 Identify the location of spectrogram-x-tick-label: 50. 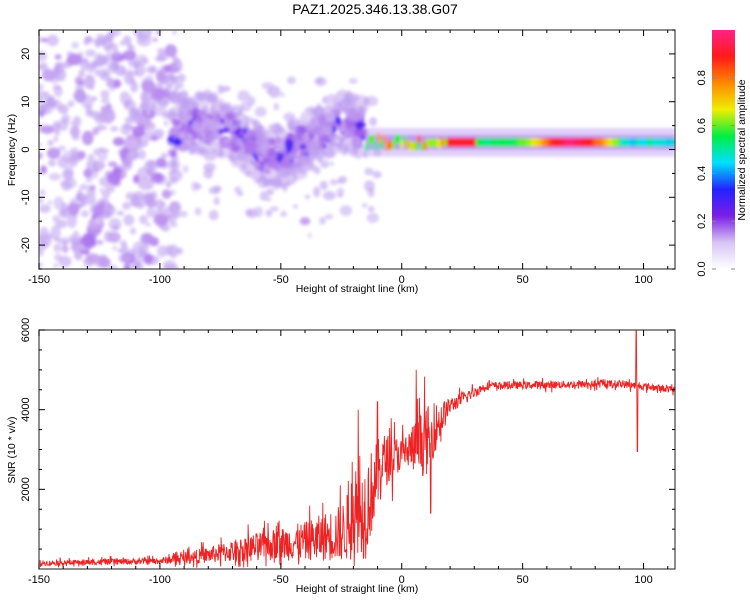
(523, 280).